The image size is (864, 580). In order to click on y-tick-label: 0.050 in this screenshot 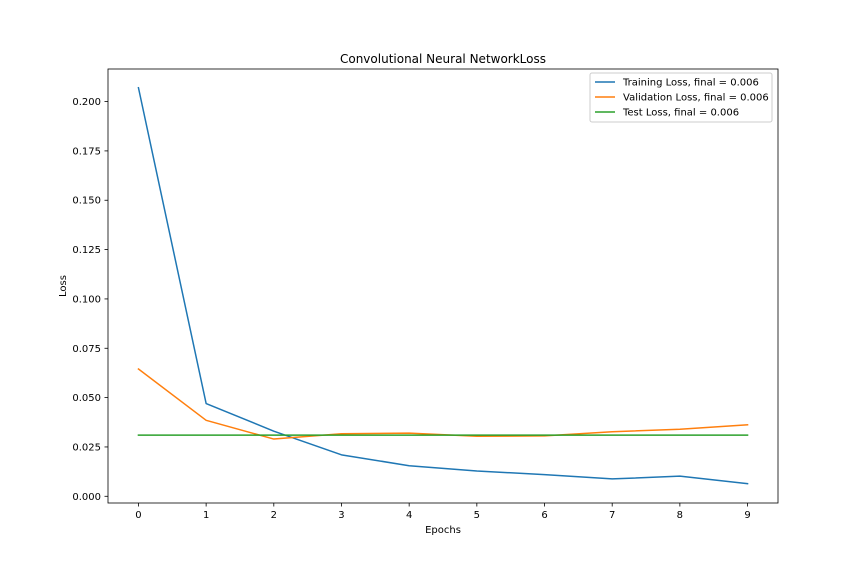, I will do `click(86, 398)`.